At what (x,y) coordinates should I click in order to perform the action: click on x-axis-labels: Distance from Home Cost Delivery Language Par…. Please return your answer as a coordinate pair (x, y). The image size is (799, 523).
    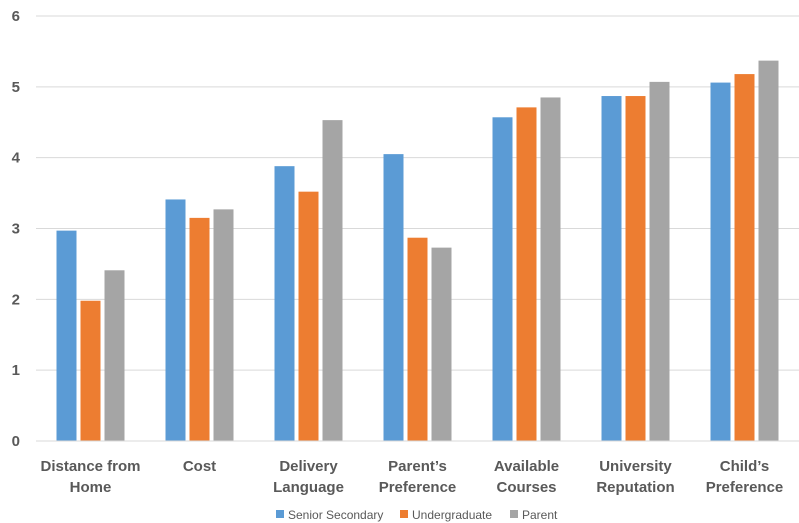
    Looking at the image, I should click on (411, 477).